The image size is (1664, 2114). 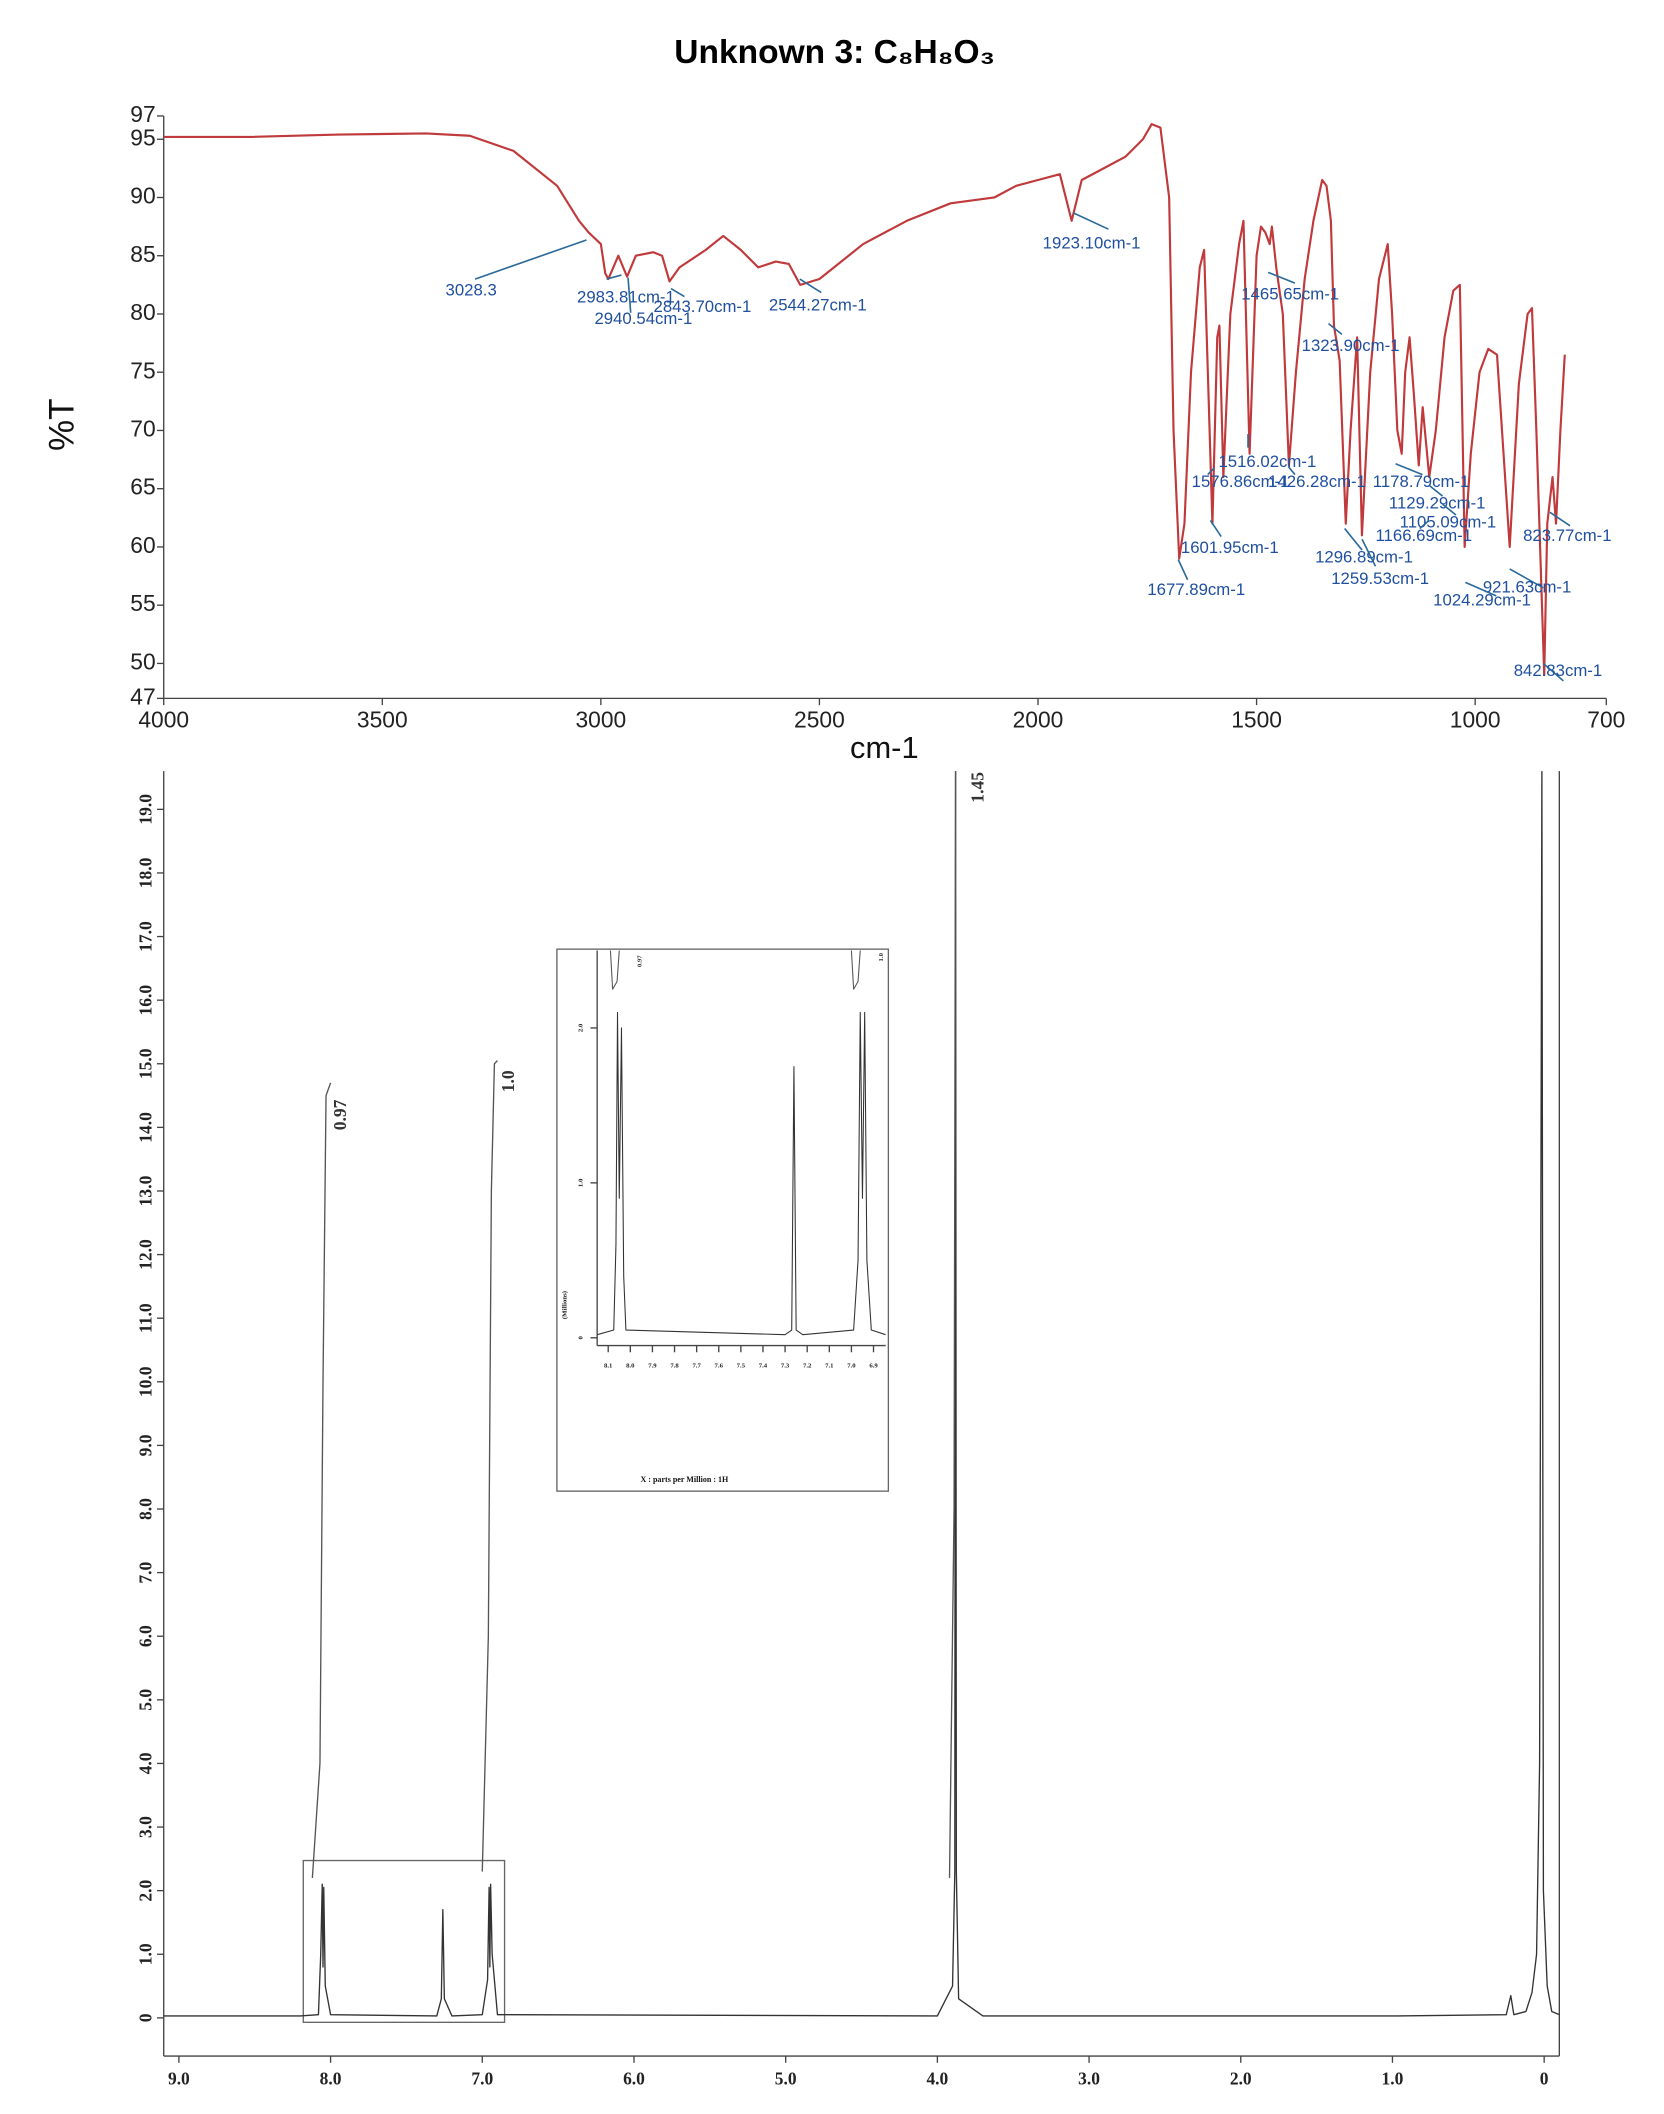 What do you see at coordinates (142, 487) in the screenshot?
I see `y-tick-label: 65` at bounding box center [142, 487].